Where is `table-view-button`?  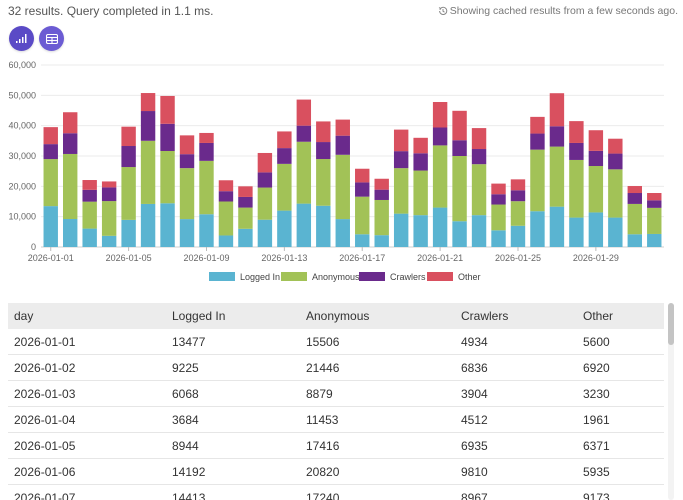 table-view-button is located at coordinates (51, 38).